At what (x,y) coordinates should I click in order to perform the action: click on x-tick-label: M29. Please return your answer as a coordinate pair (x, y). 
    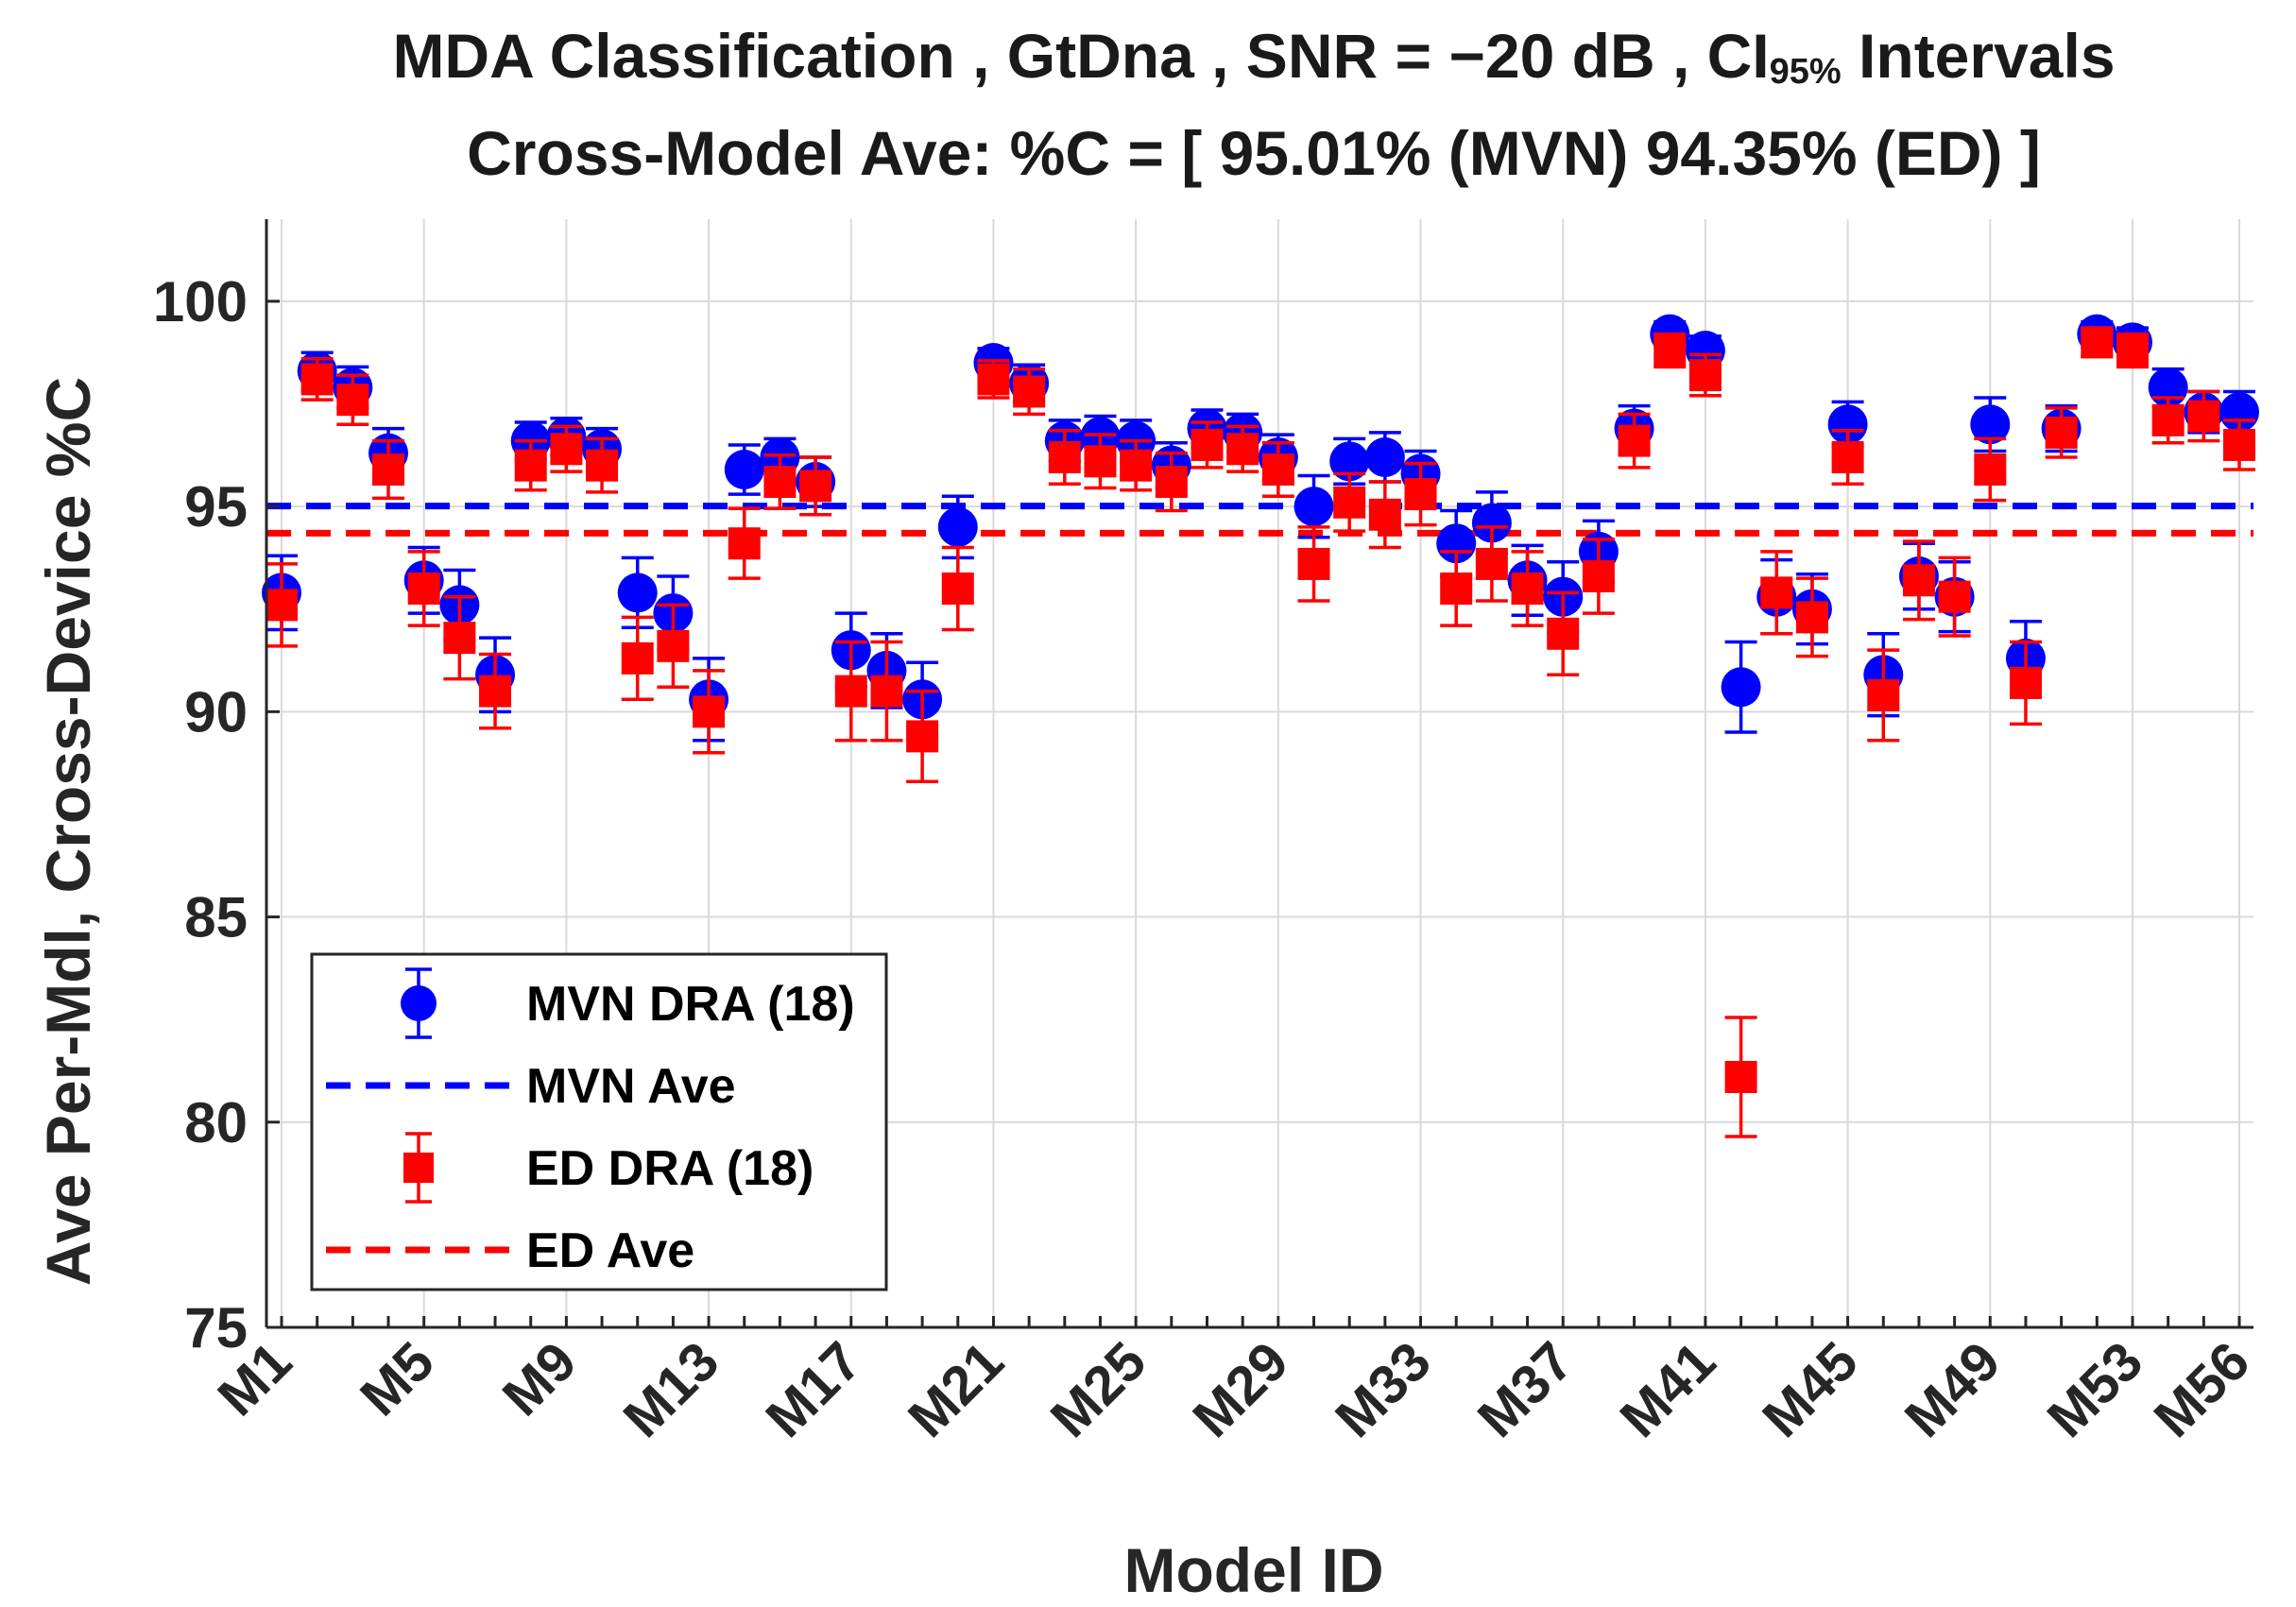
    Looking at the image, I should click on (1240, 1390).